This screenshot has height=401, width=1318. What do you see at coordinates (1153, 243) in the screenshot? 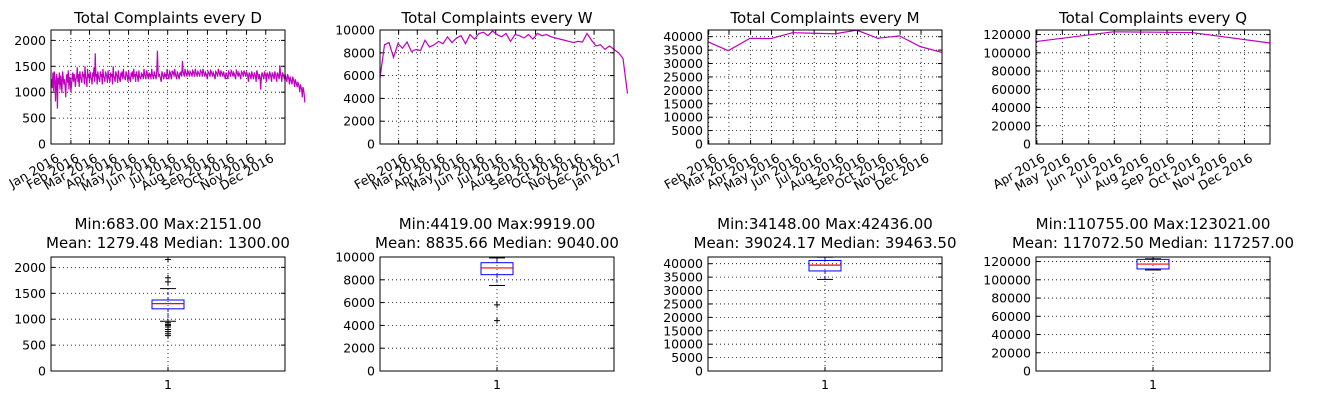
I see `chart-title-line: Mean: 117072.50 Median: 117257.00` at bounding box center [1153, 243].